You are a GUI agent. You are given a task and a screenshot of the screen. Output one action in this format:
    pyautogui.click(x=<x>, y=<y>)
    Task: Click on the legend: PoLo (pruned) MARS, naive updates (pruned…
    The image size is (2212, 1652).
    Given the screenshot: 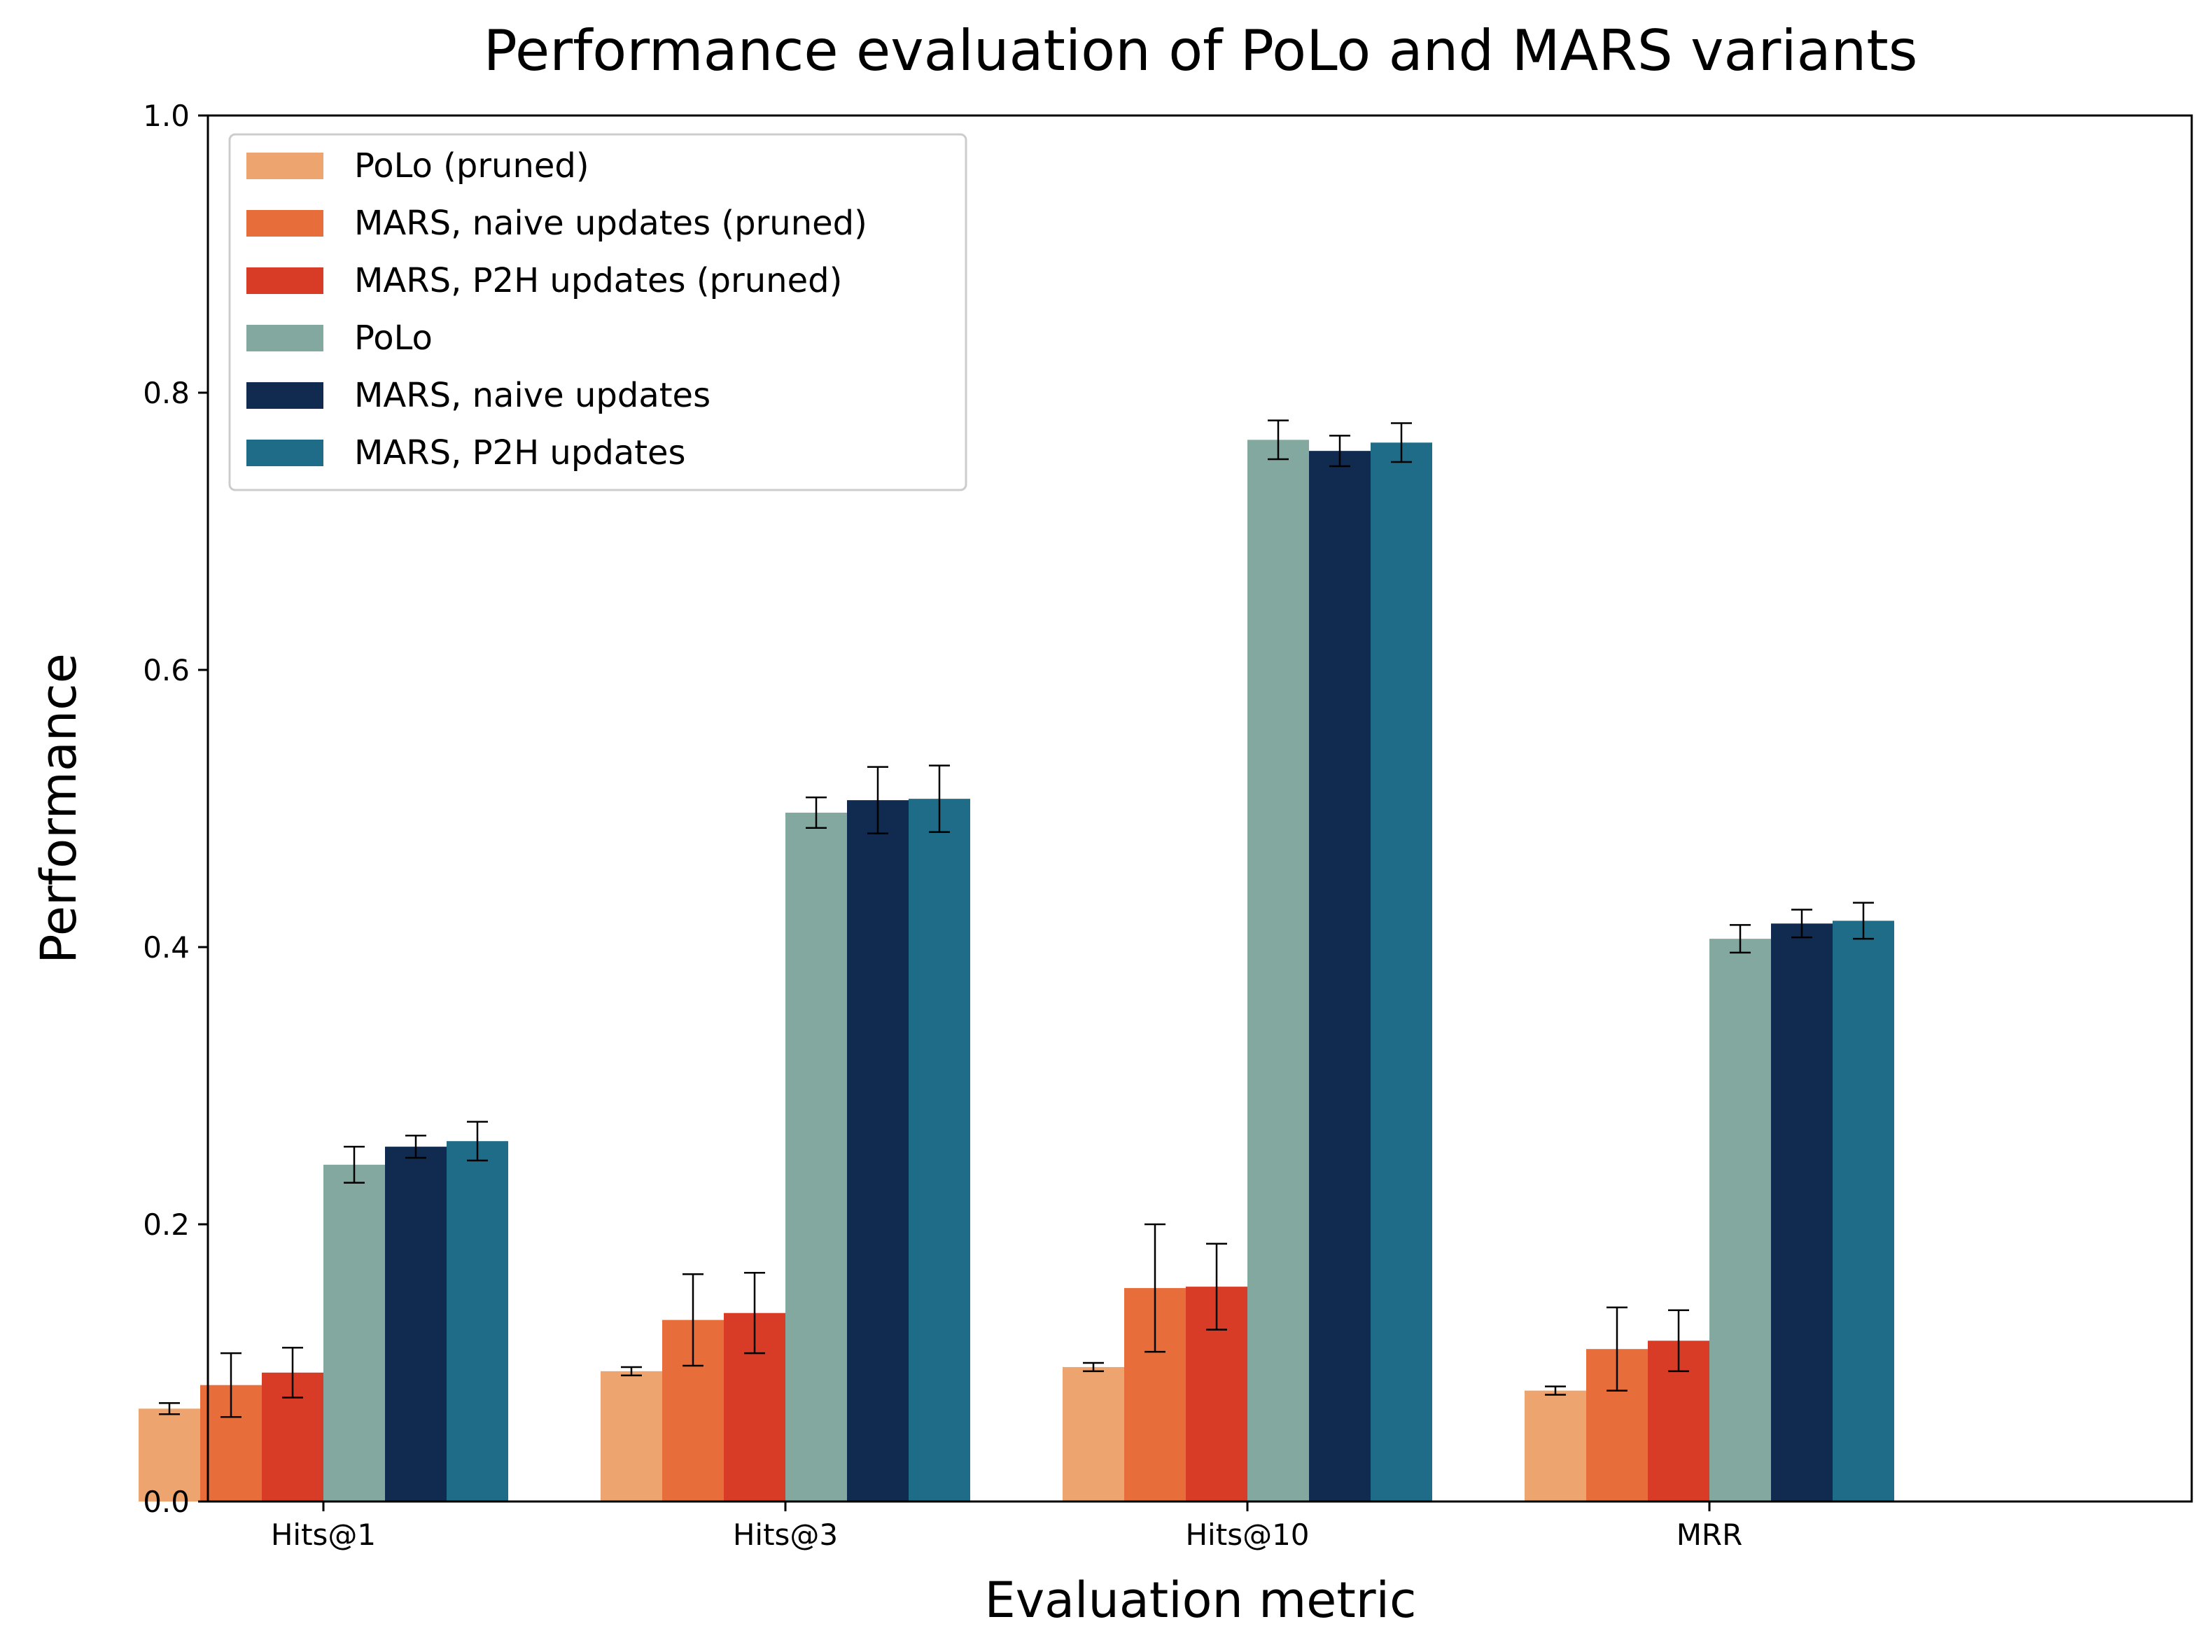 What is the action you would take?
    pyautogui.click(x=597, y=312)
    